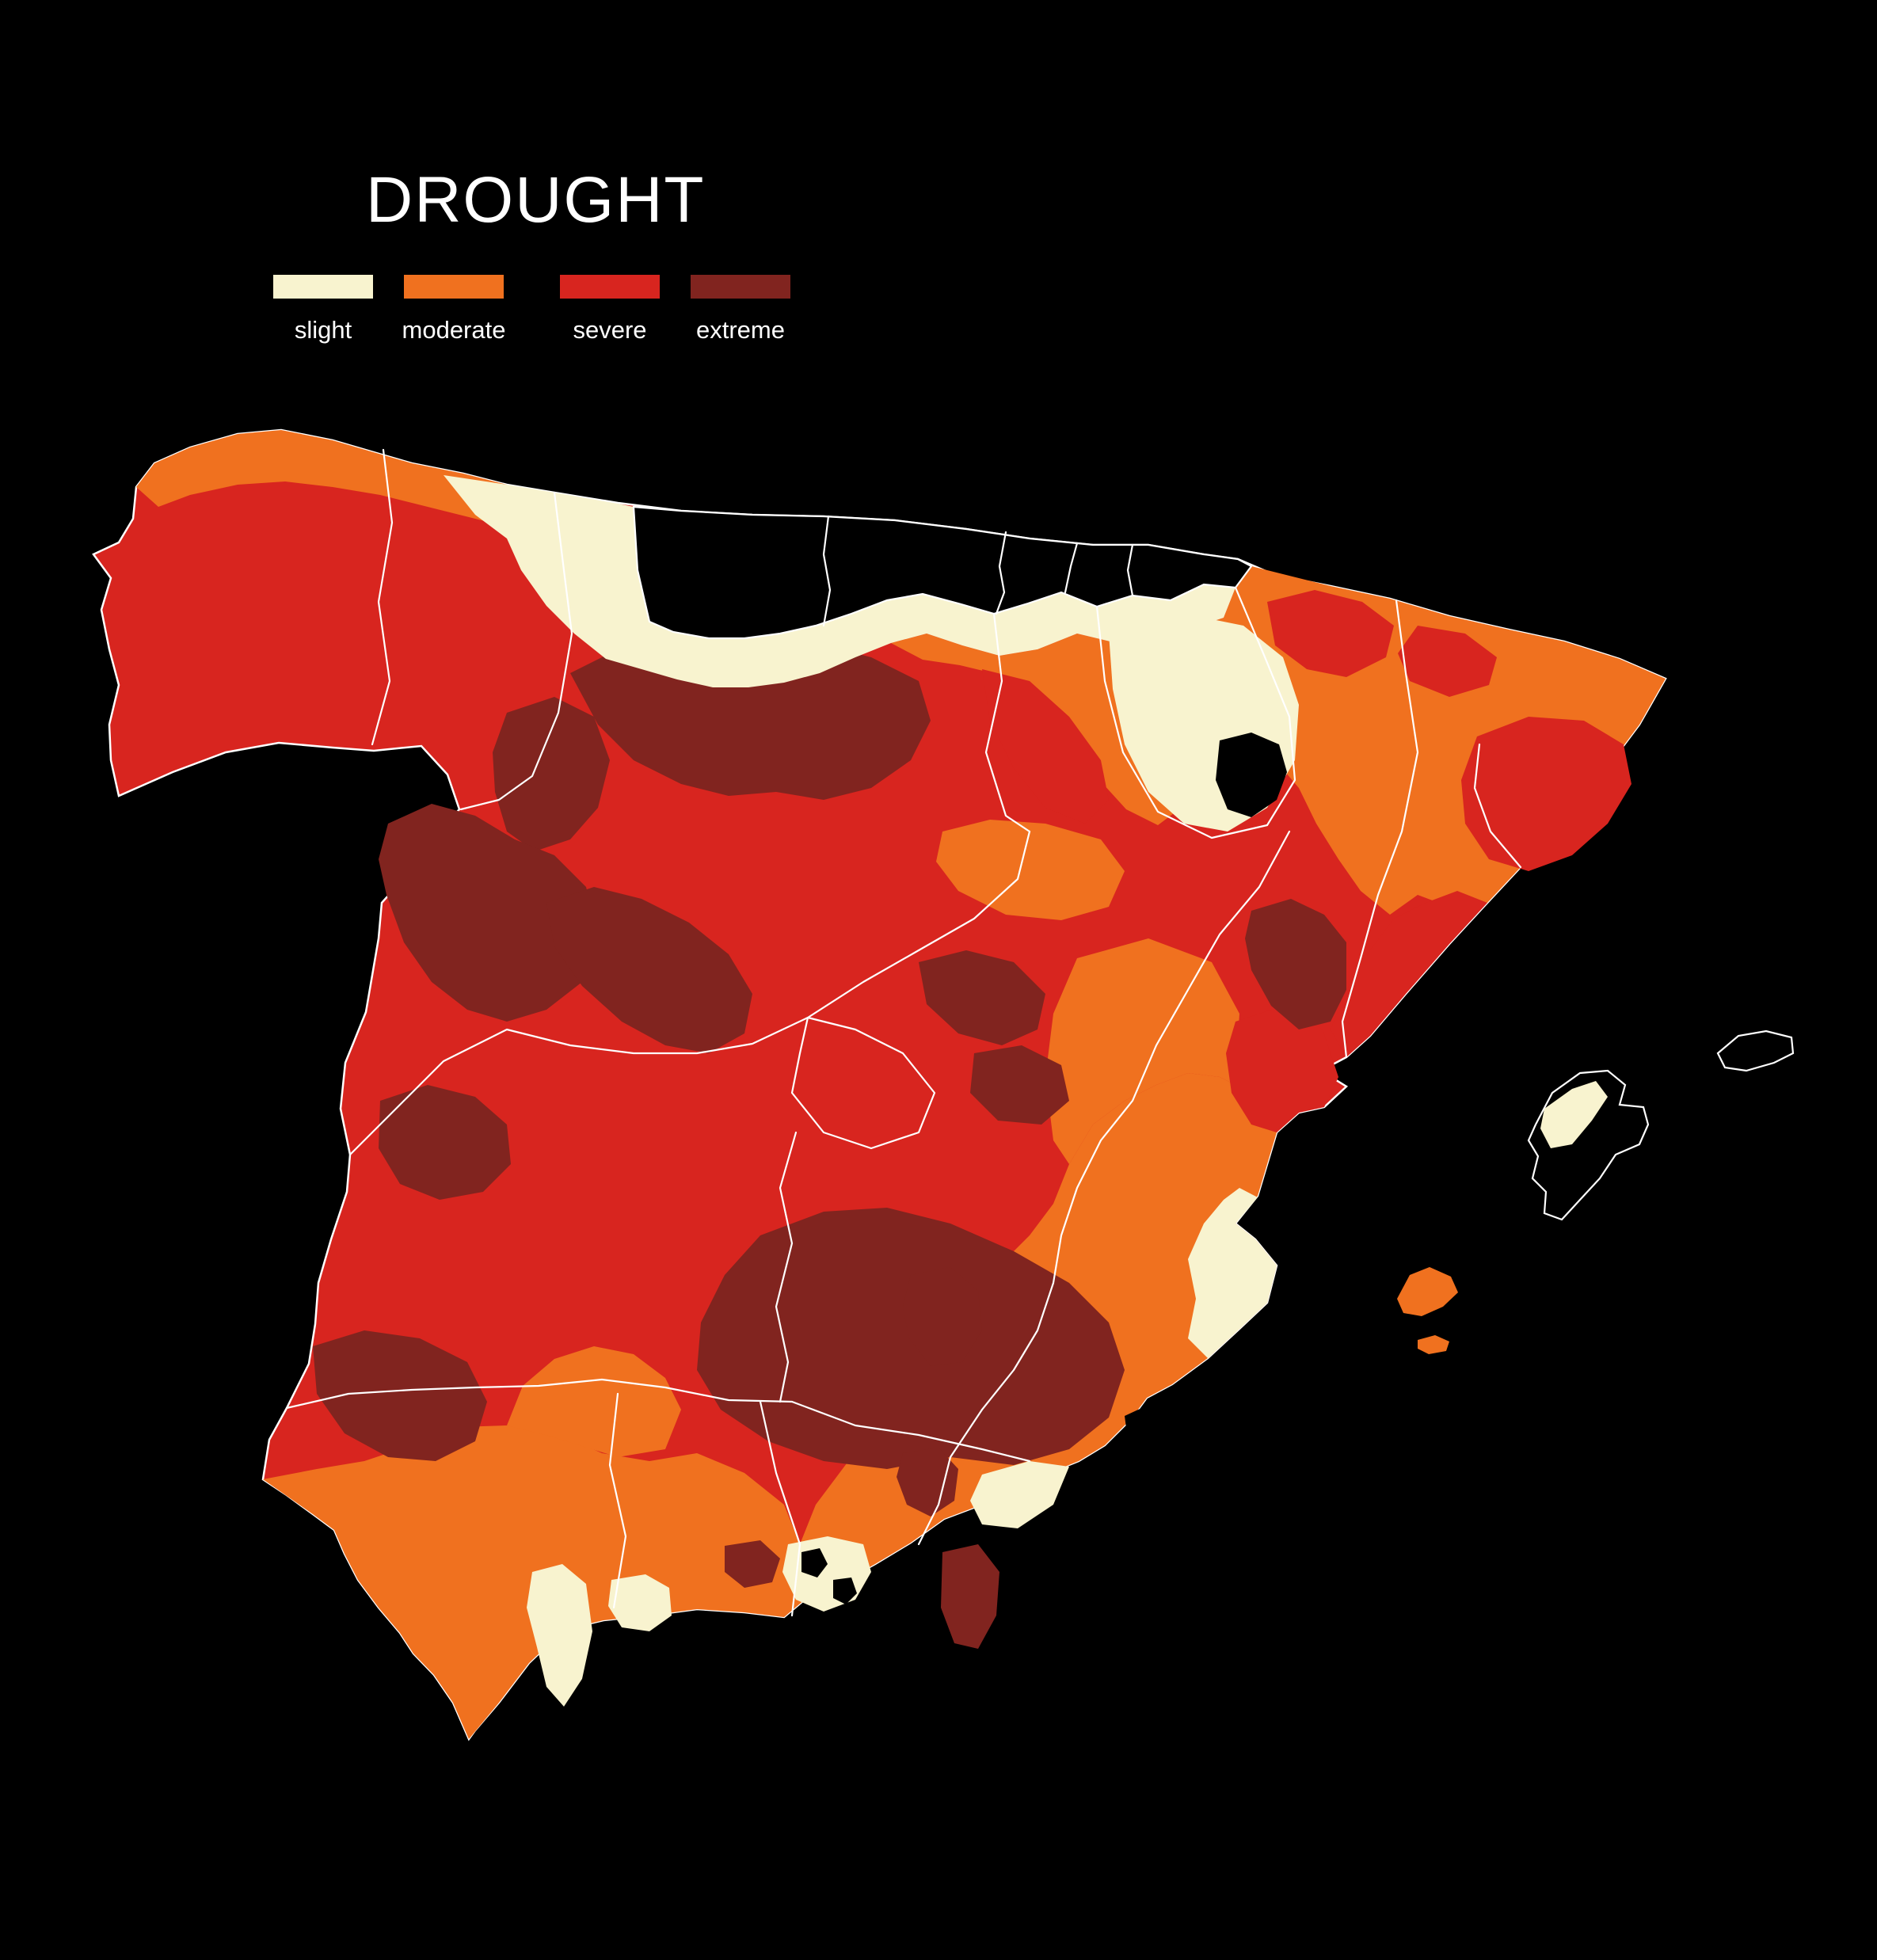  What do you see at coordinates (610, 287) in the screenshot?
I see `legend-swatch-severe` at bounding box center [610, 287].